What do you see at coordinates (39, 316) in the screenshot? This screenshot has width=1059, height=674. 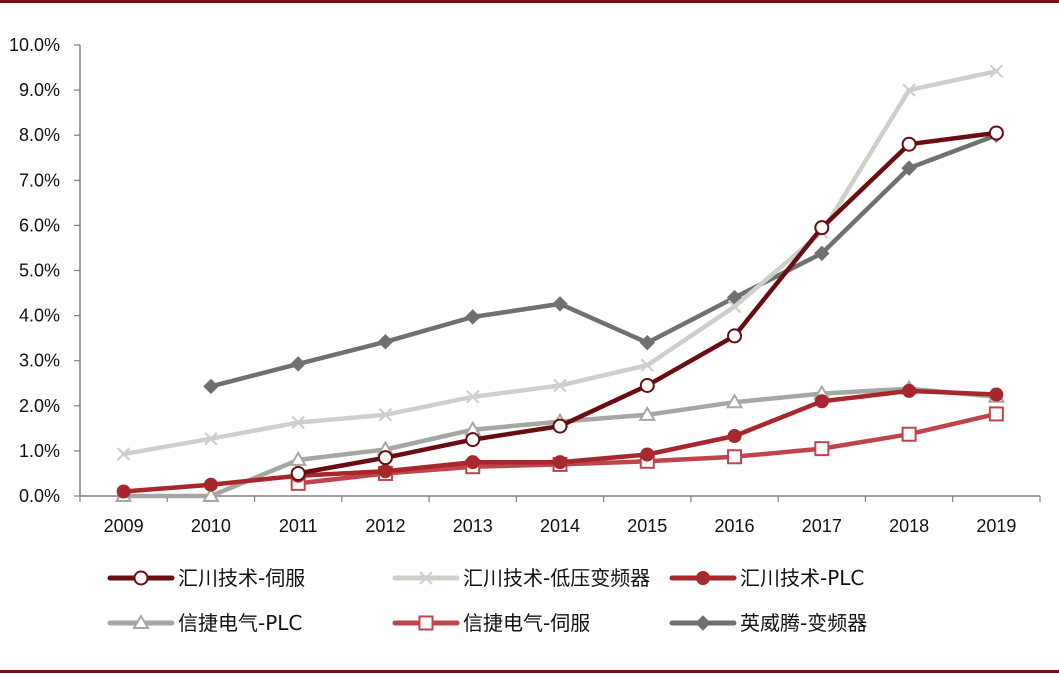 I see `y-tick-label: 4.0%` at bounding box center [39, 316].